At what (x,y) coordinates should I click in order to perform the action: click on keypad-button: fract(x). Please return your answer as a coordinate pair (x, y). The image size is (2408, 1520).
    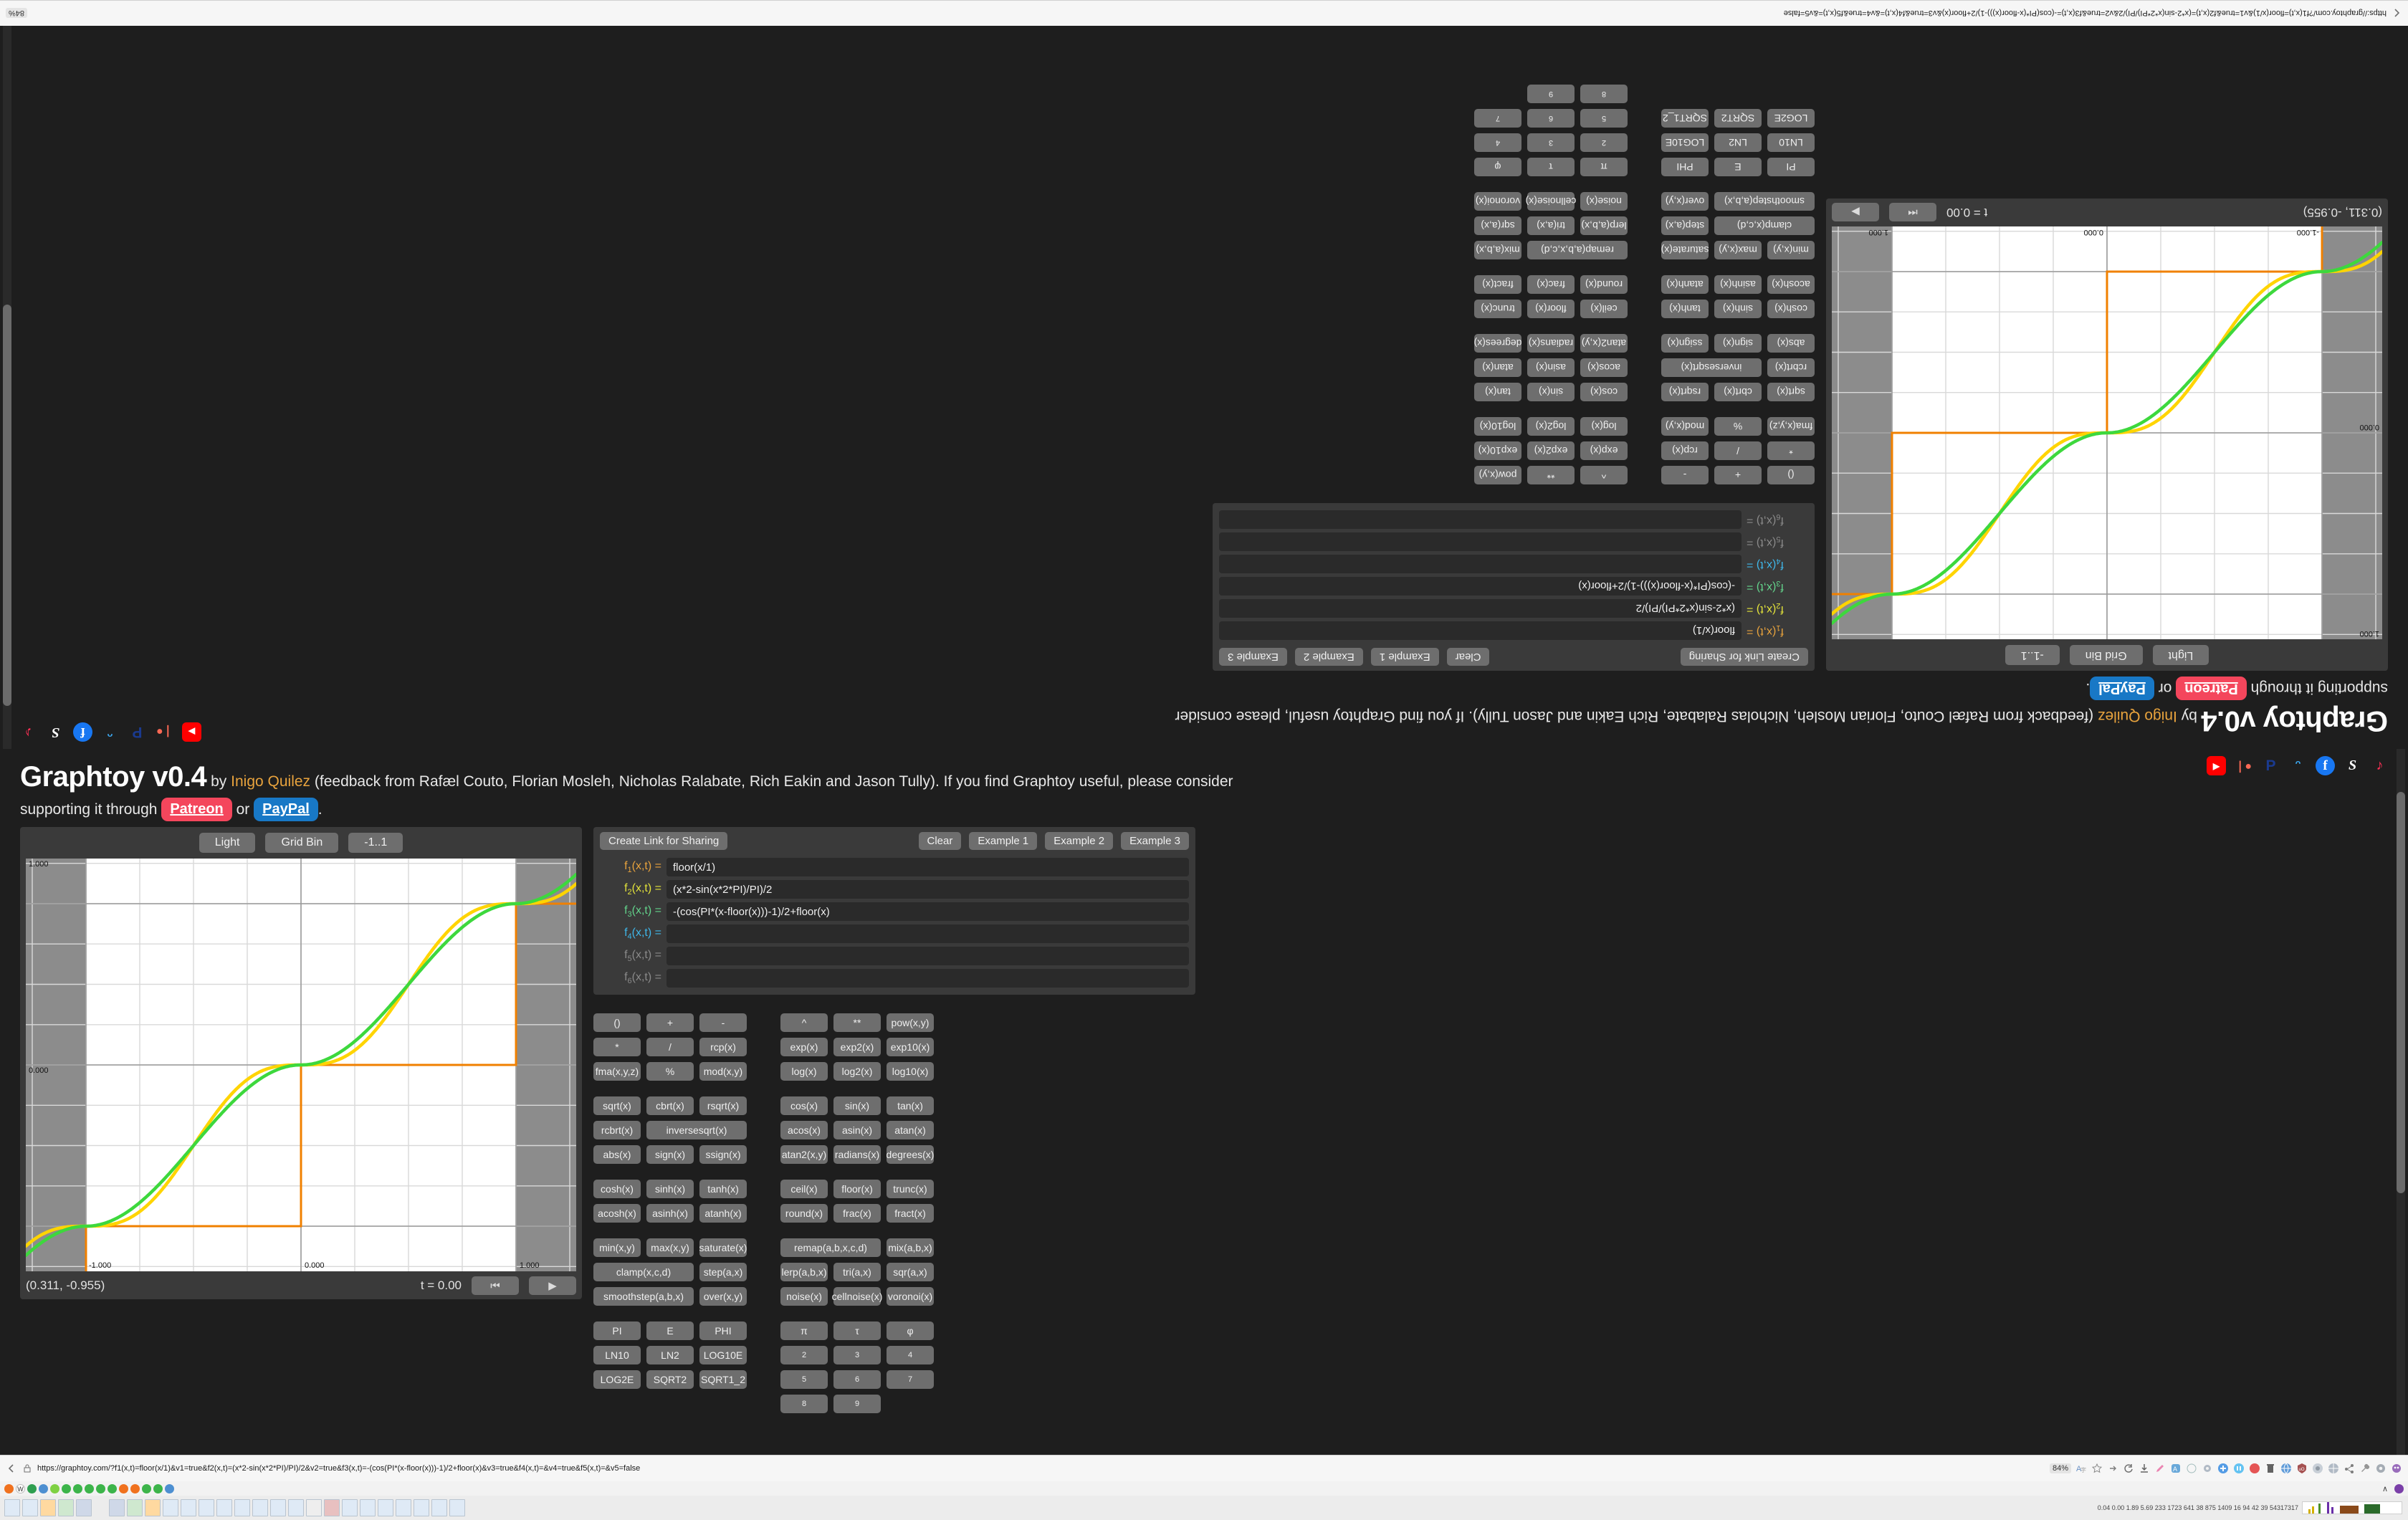
    Looking at the image, I should click on (911, 1213).